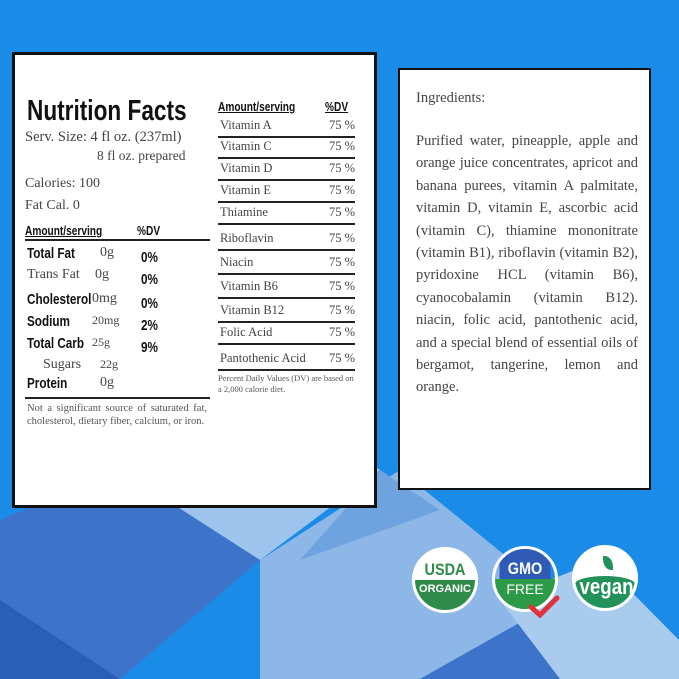  What do you see at coordinates (286, 148) in the screenshot?
I see `vitamin-row: Vitamin C 75 %` at bounding box center [286, 148].